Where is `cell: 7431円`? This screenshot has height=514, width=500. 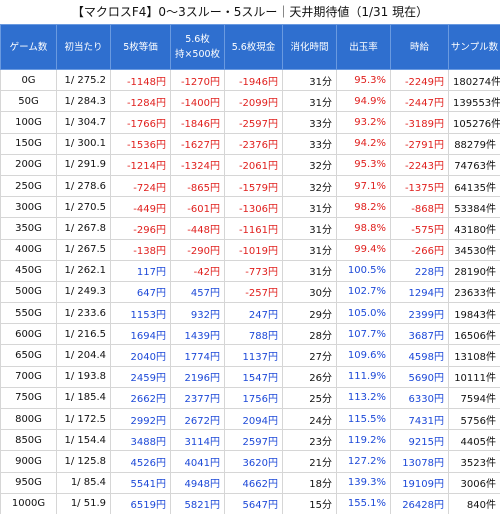 cell: 7431円 is located at coordinates (419, 419).